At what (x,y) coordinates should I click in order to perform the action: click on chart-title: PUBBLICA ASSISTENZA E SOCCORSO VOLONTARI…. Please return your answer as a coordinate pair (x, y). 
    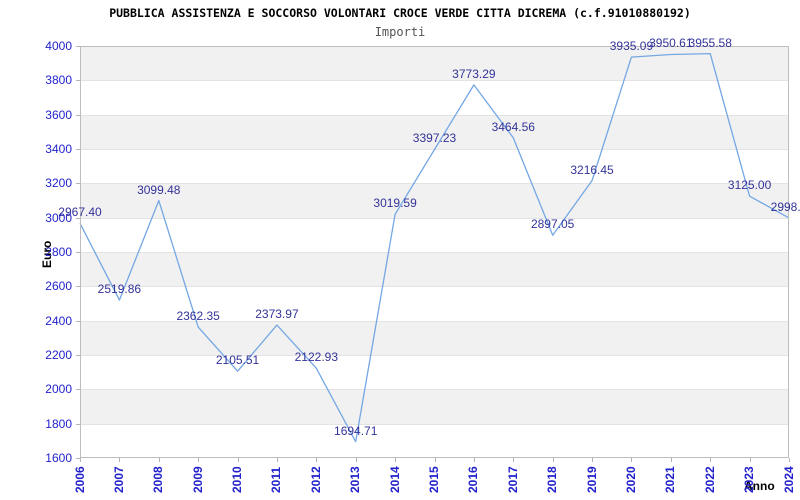
    Looking at the image, I should click on (400, 13).